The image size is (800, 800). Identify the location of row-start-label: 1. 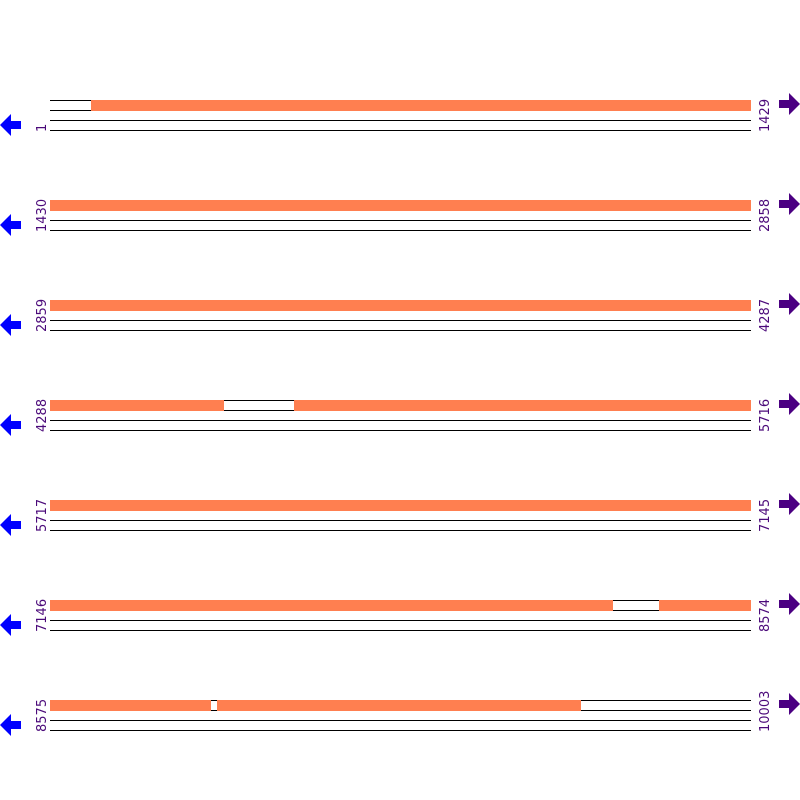
(42, 127).